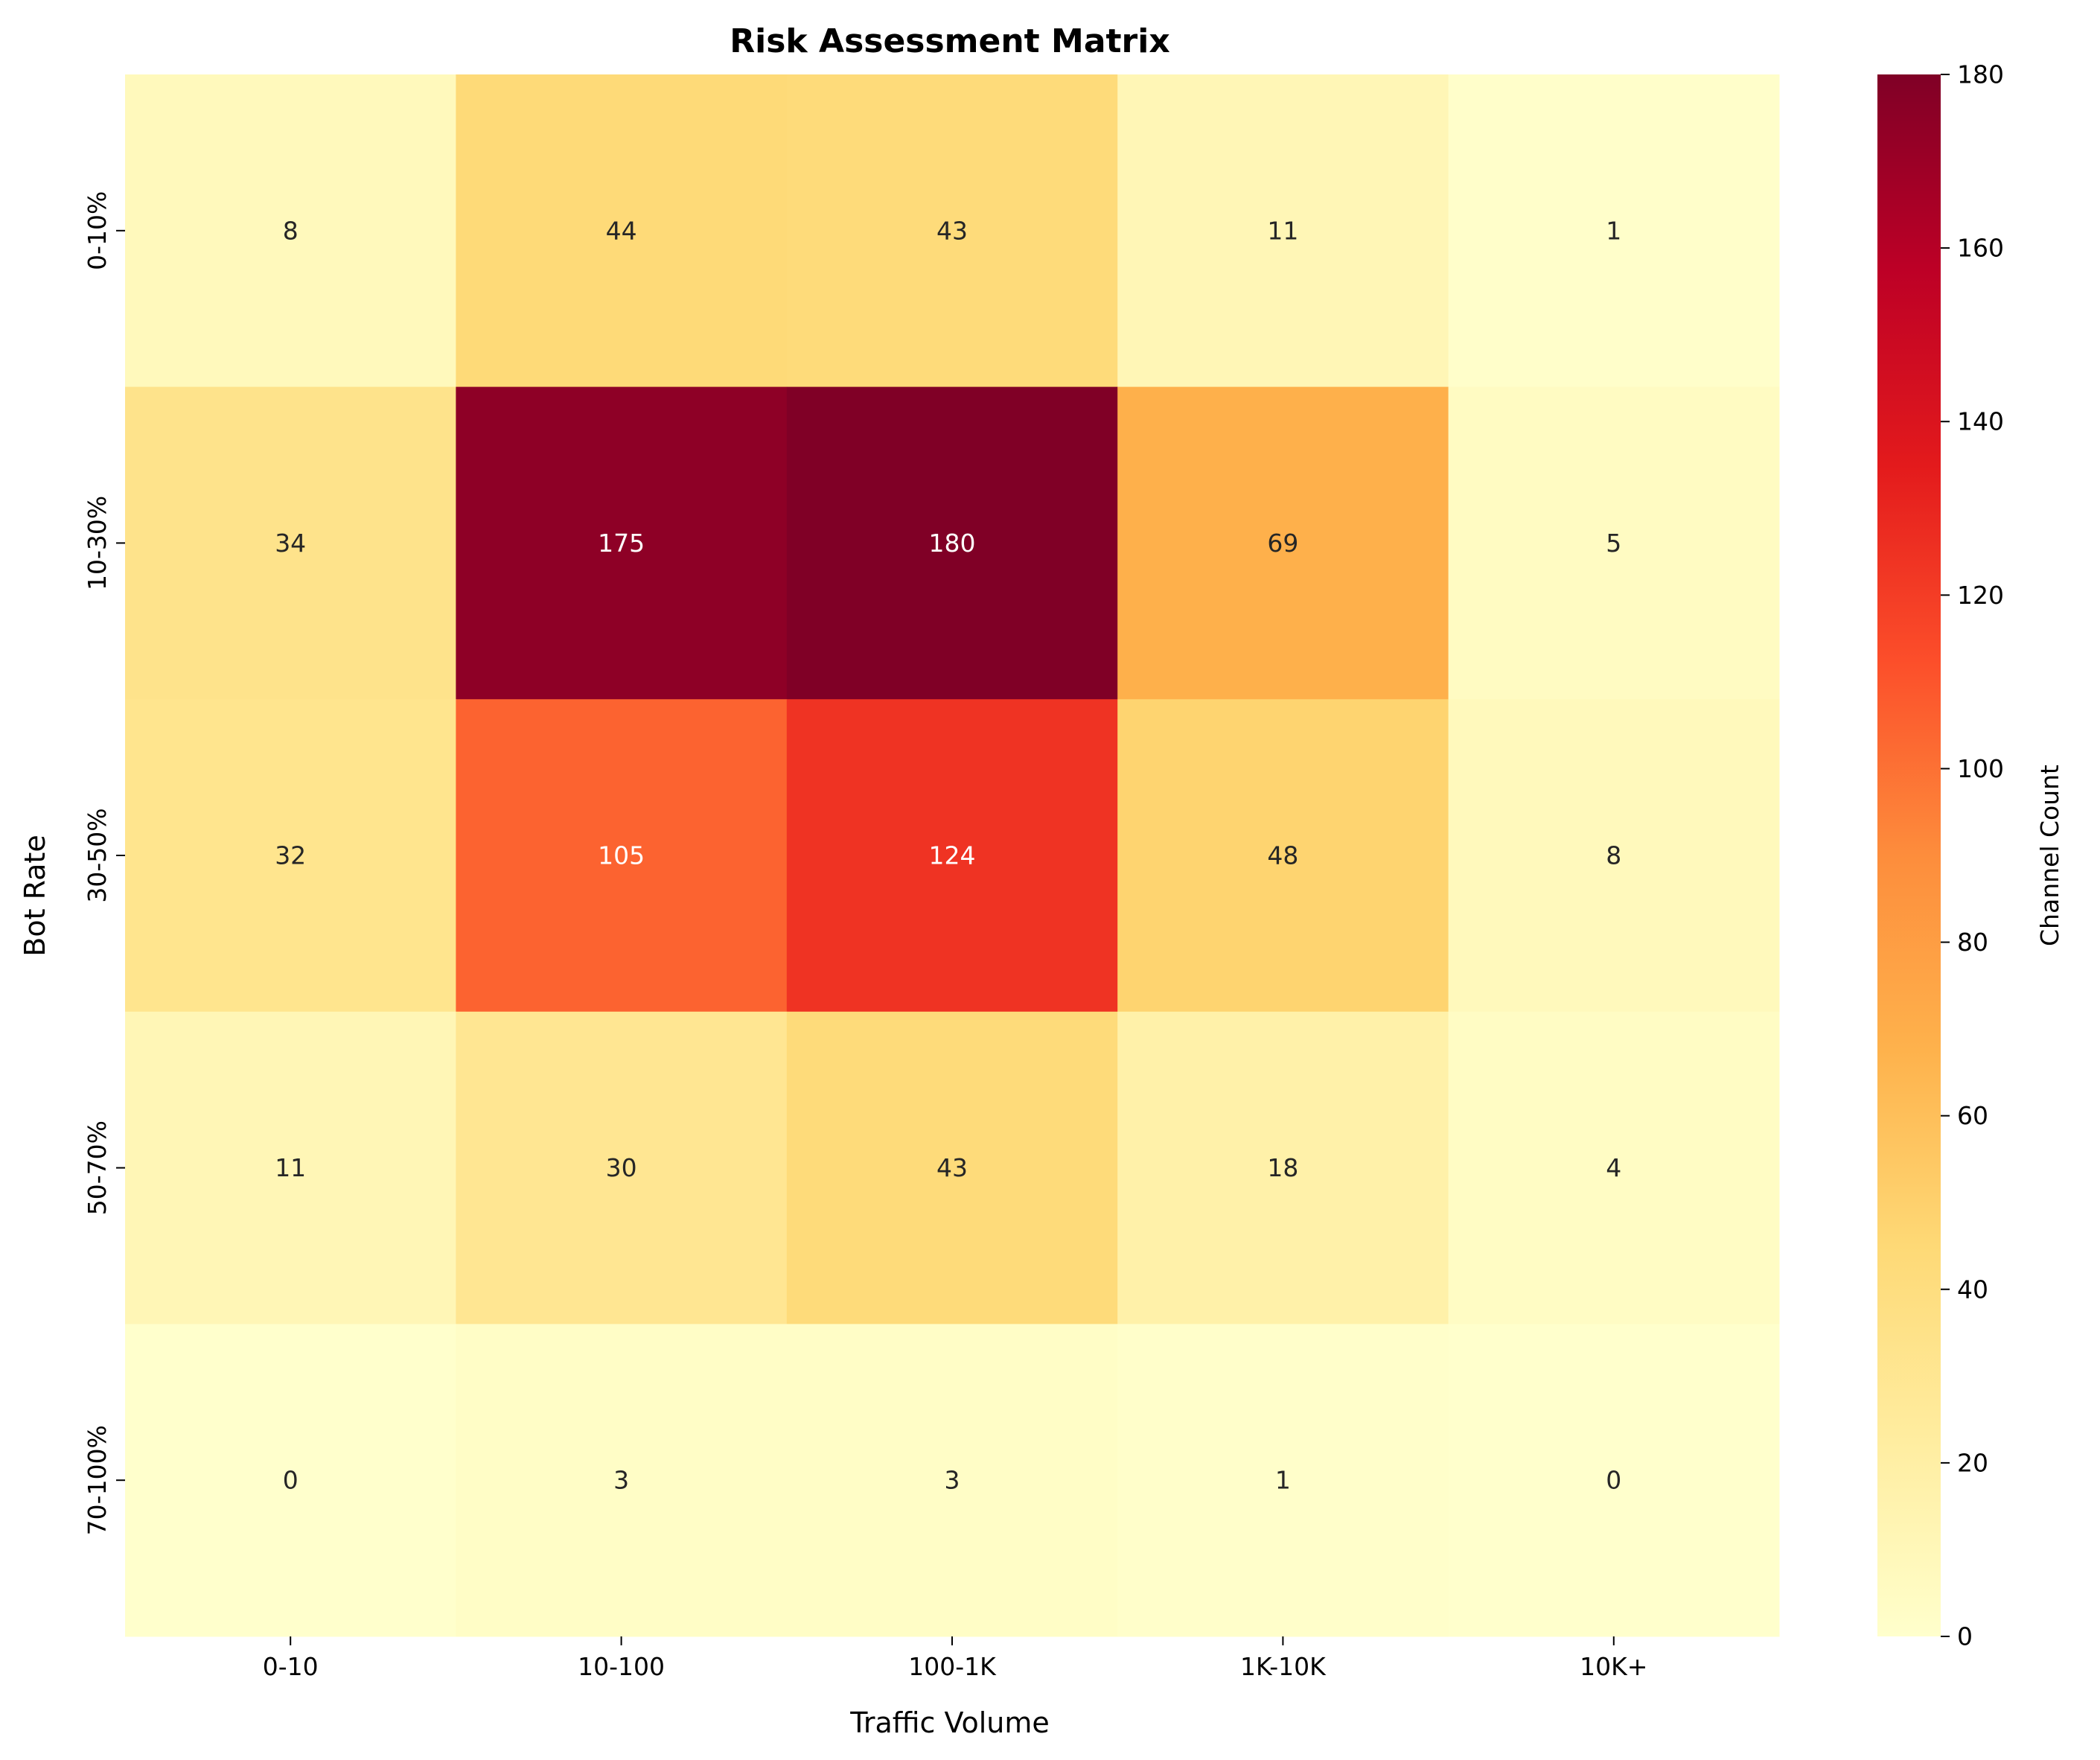 The height and width of the screenshot is (1760, 2100). I want to click on cell-value-label: 44, so click(621, 231).